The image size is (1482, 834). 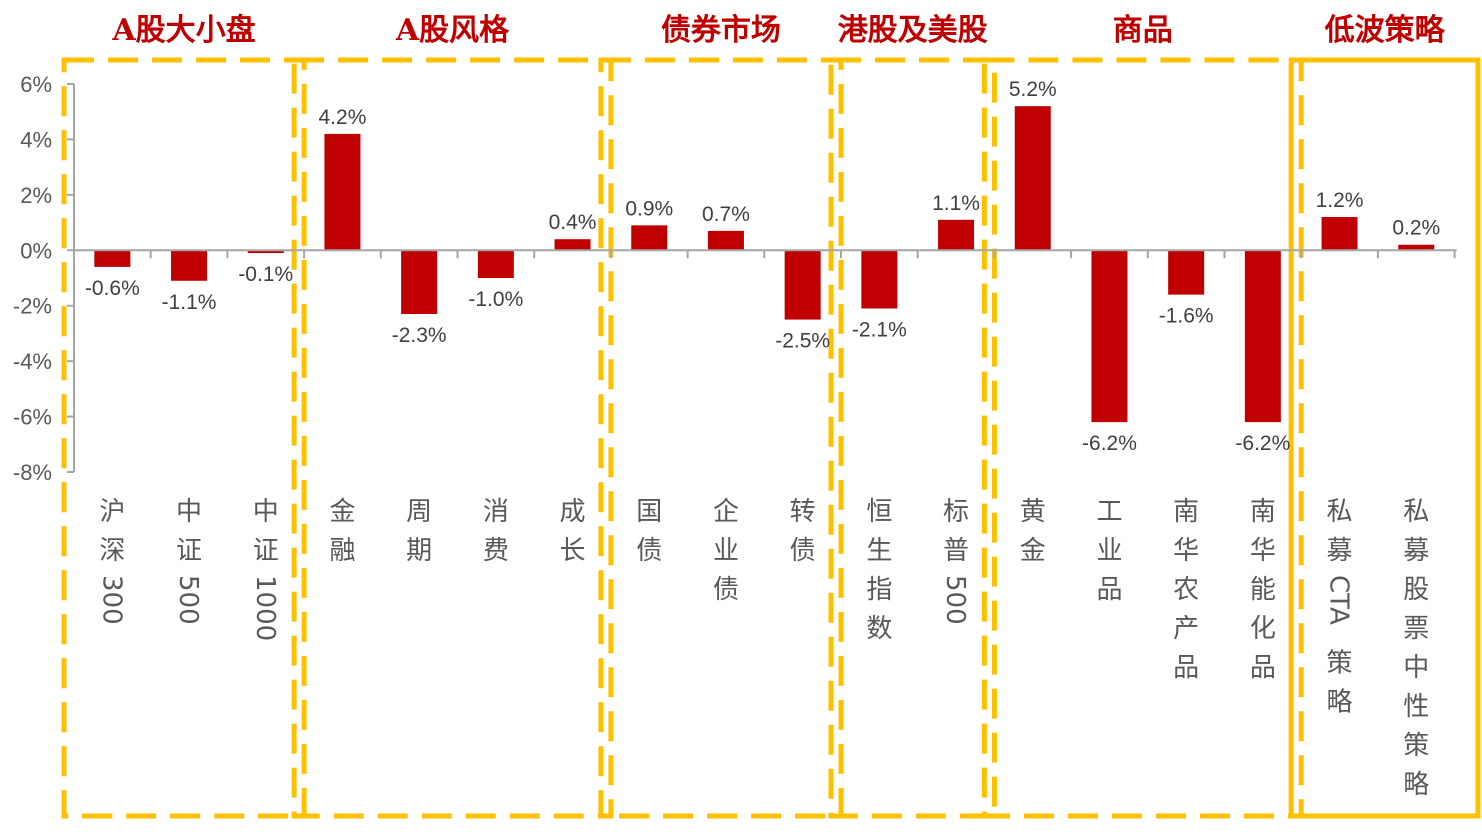 I want to click on category-label: 恒生指数, so click(x=879, y=570).